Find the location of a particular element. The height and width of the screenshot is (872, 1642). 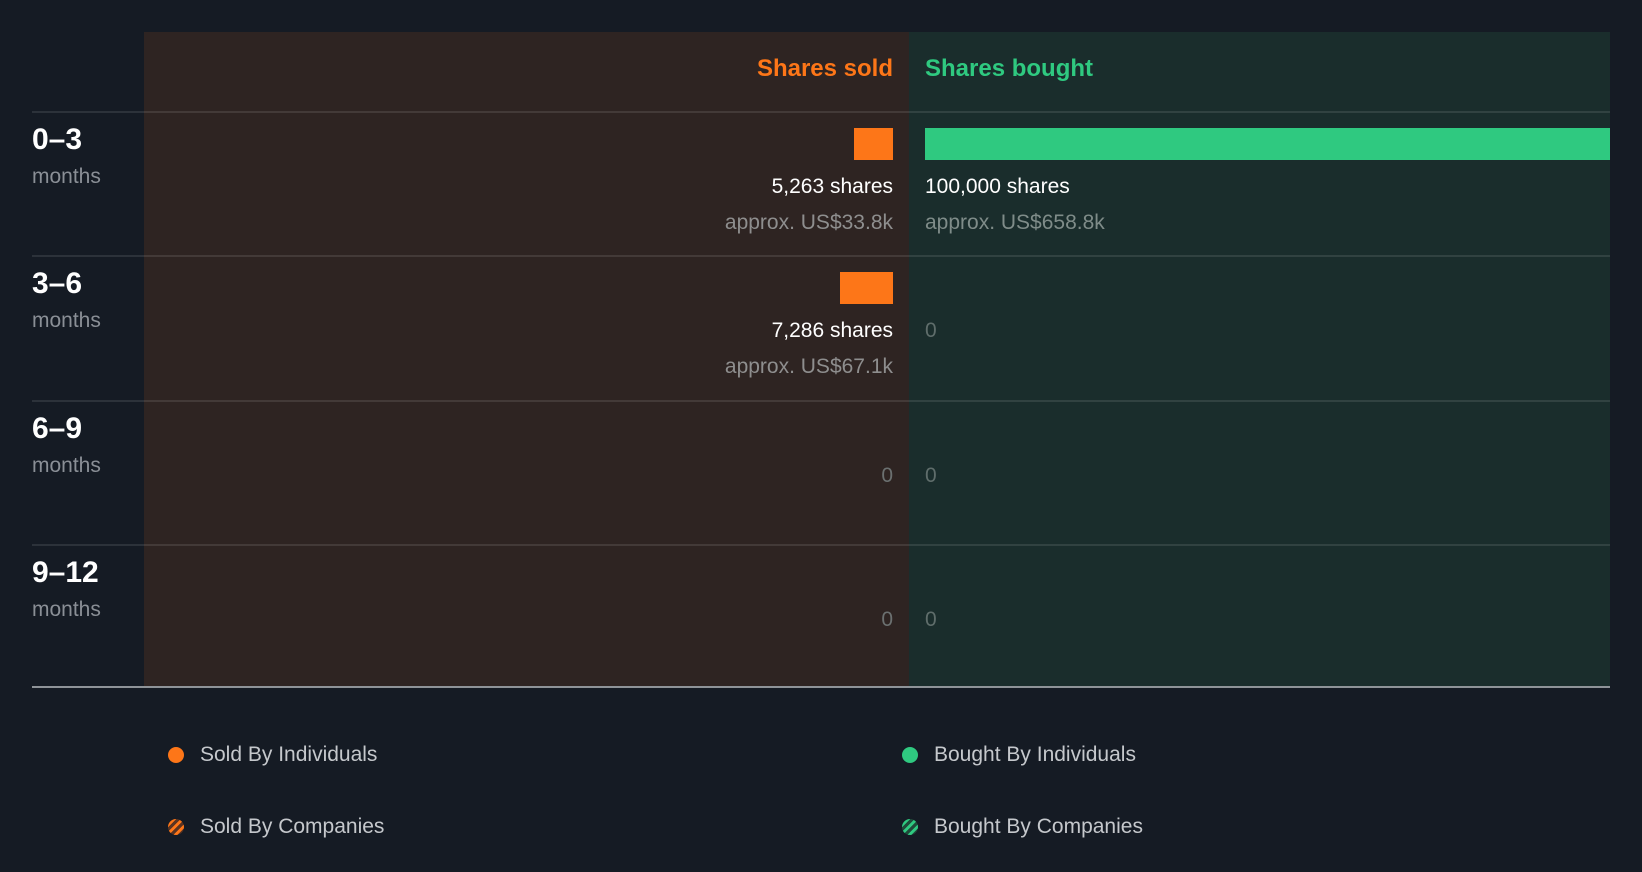

legend-label: Sold By Individuals is located at coordinates (289, 754).